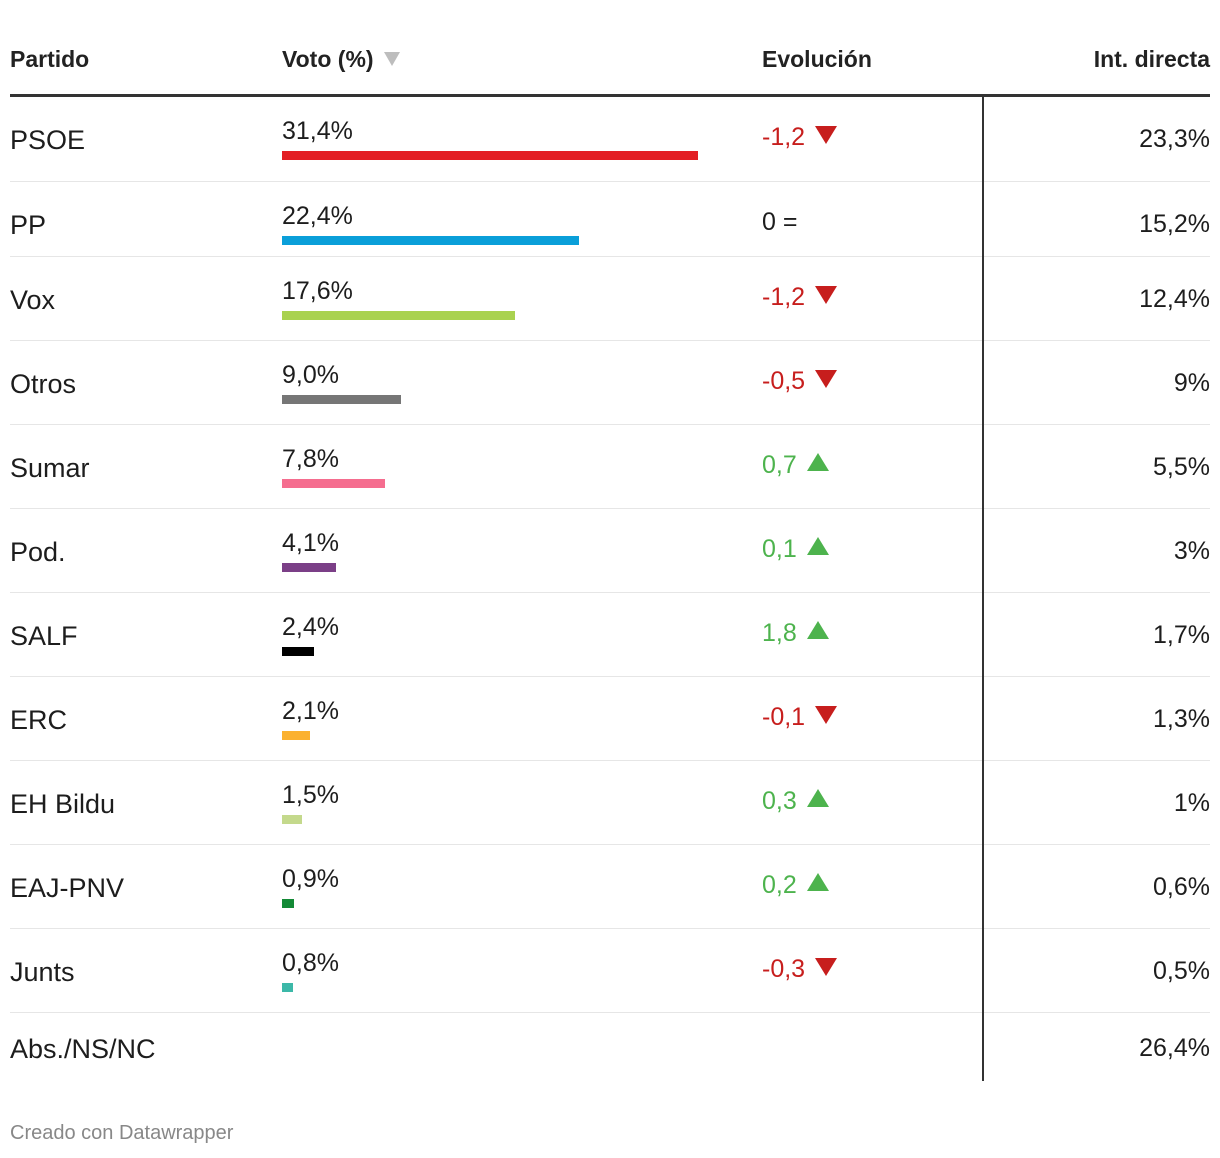 The width and height of the screenshot is (1220, 1158). What do you see at coordinates (610, 219) in the screenshot?
I see `table-row: PP 22,4% 0 = 15,2%` at bounding box center [610, 219].